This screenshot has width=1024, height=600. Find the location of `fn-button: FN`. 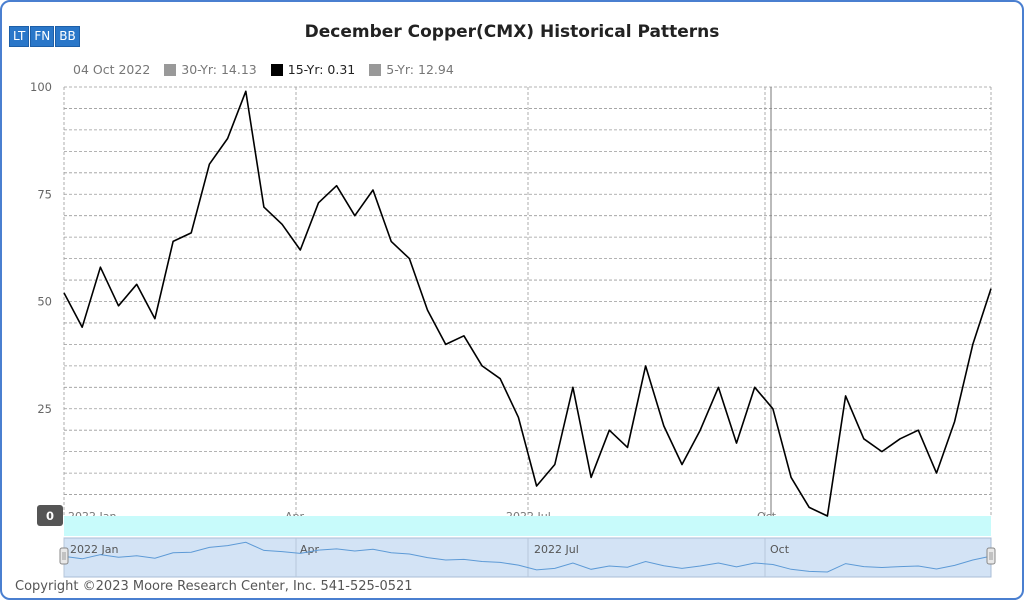

fn-button: FN is located at coordinates (42, 36).